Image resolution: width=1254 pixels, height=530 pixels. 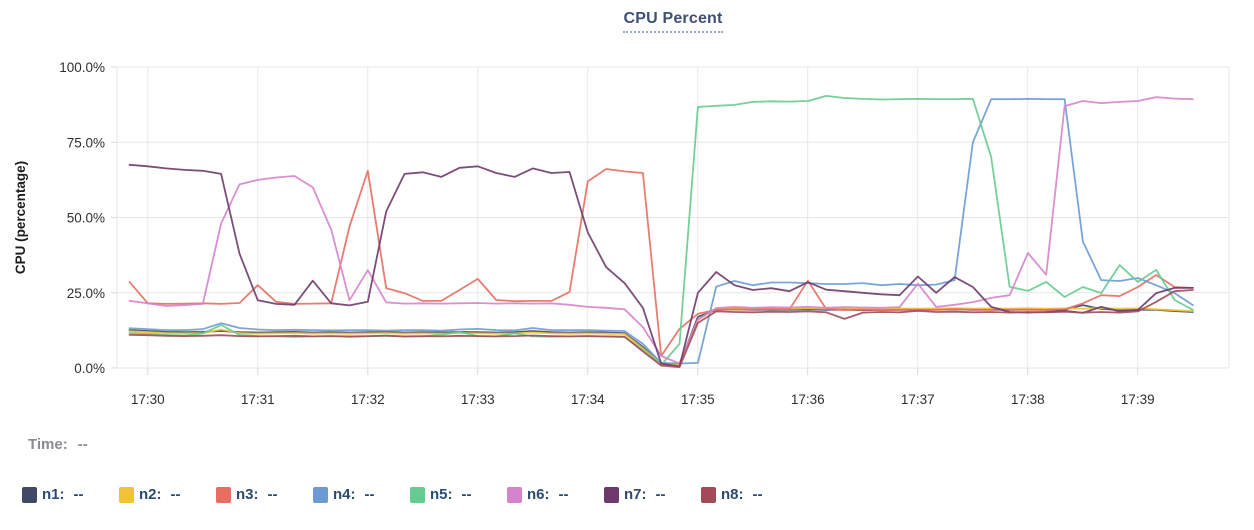 What do you see at coordinates (478, 399) in the screenshot?
I see `x-tick-label: 17:33` at bounding box center [478, 399].